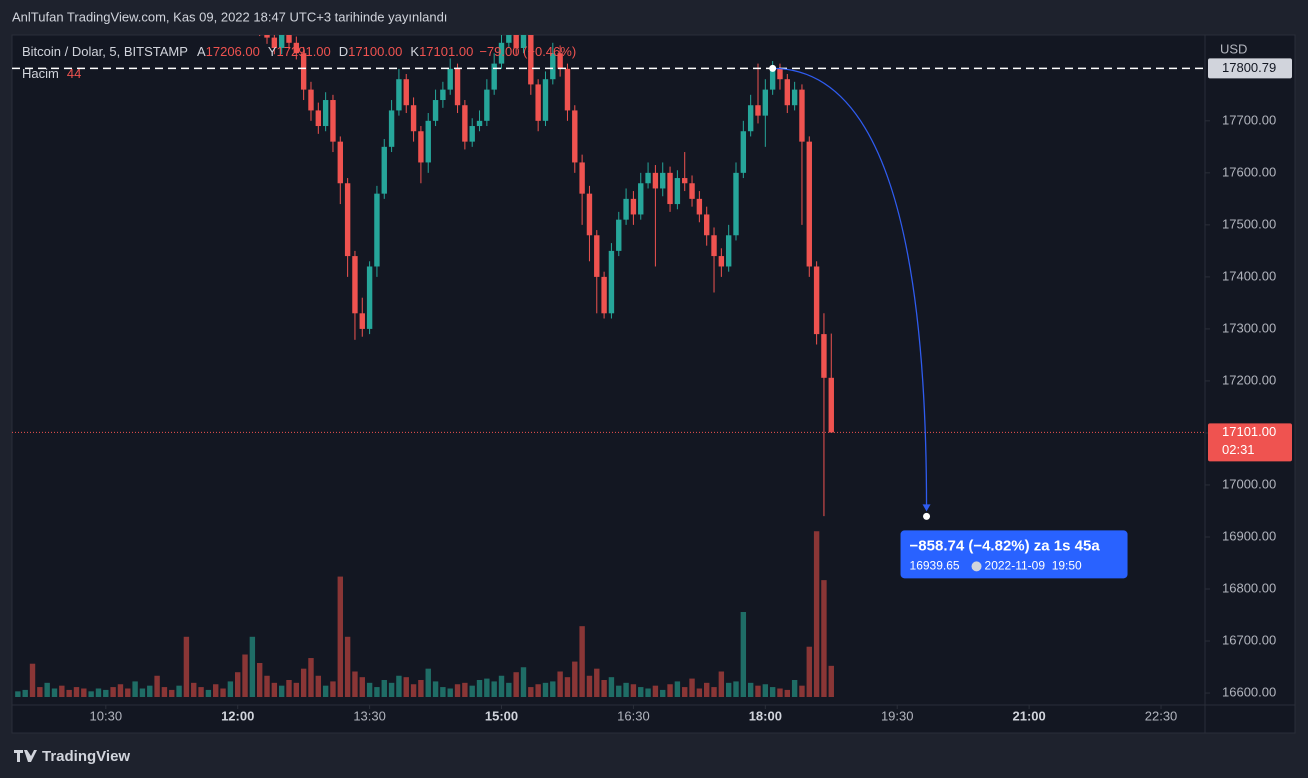  What do you see at coordinates (527, 51) in the screenshot?
I see `legend-change: −79.00 (−0.46%)` at bounding box center [527, 51].